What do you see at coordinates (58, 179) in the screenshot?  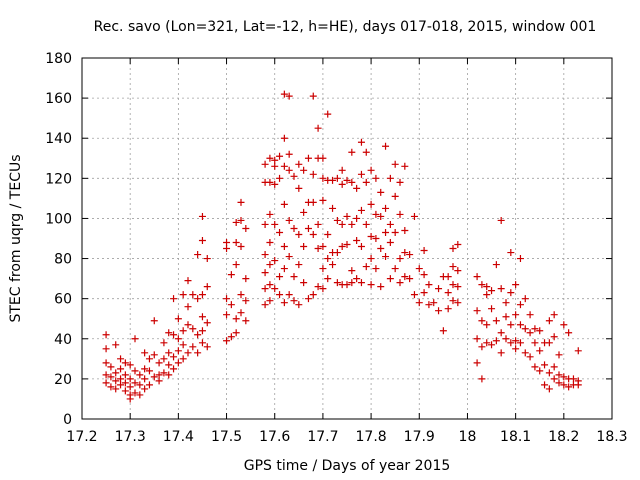 I see `y-tick-label: 120` at bounding box center [58, 179].